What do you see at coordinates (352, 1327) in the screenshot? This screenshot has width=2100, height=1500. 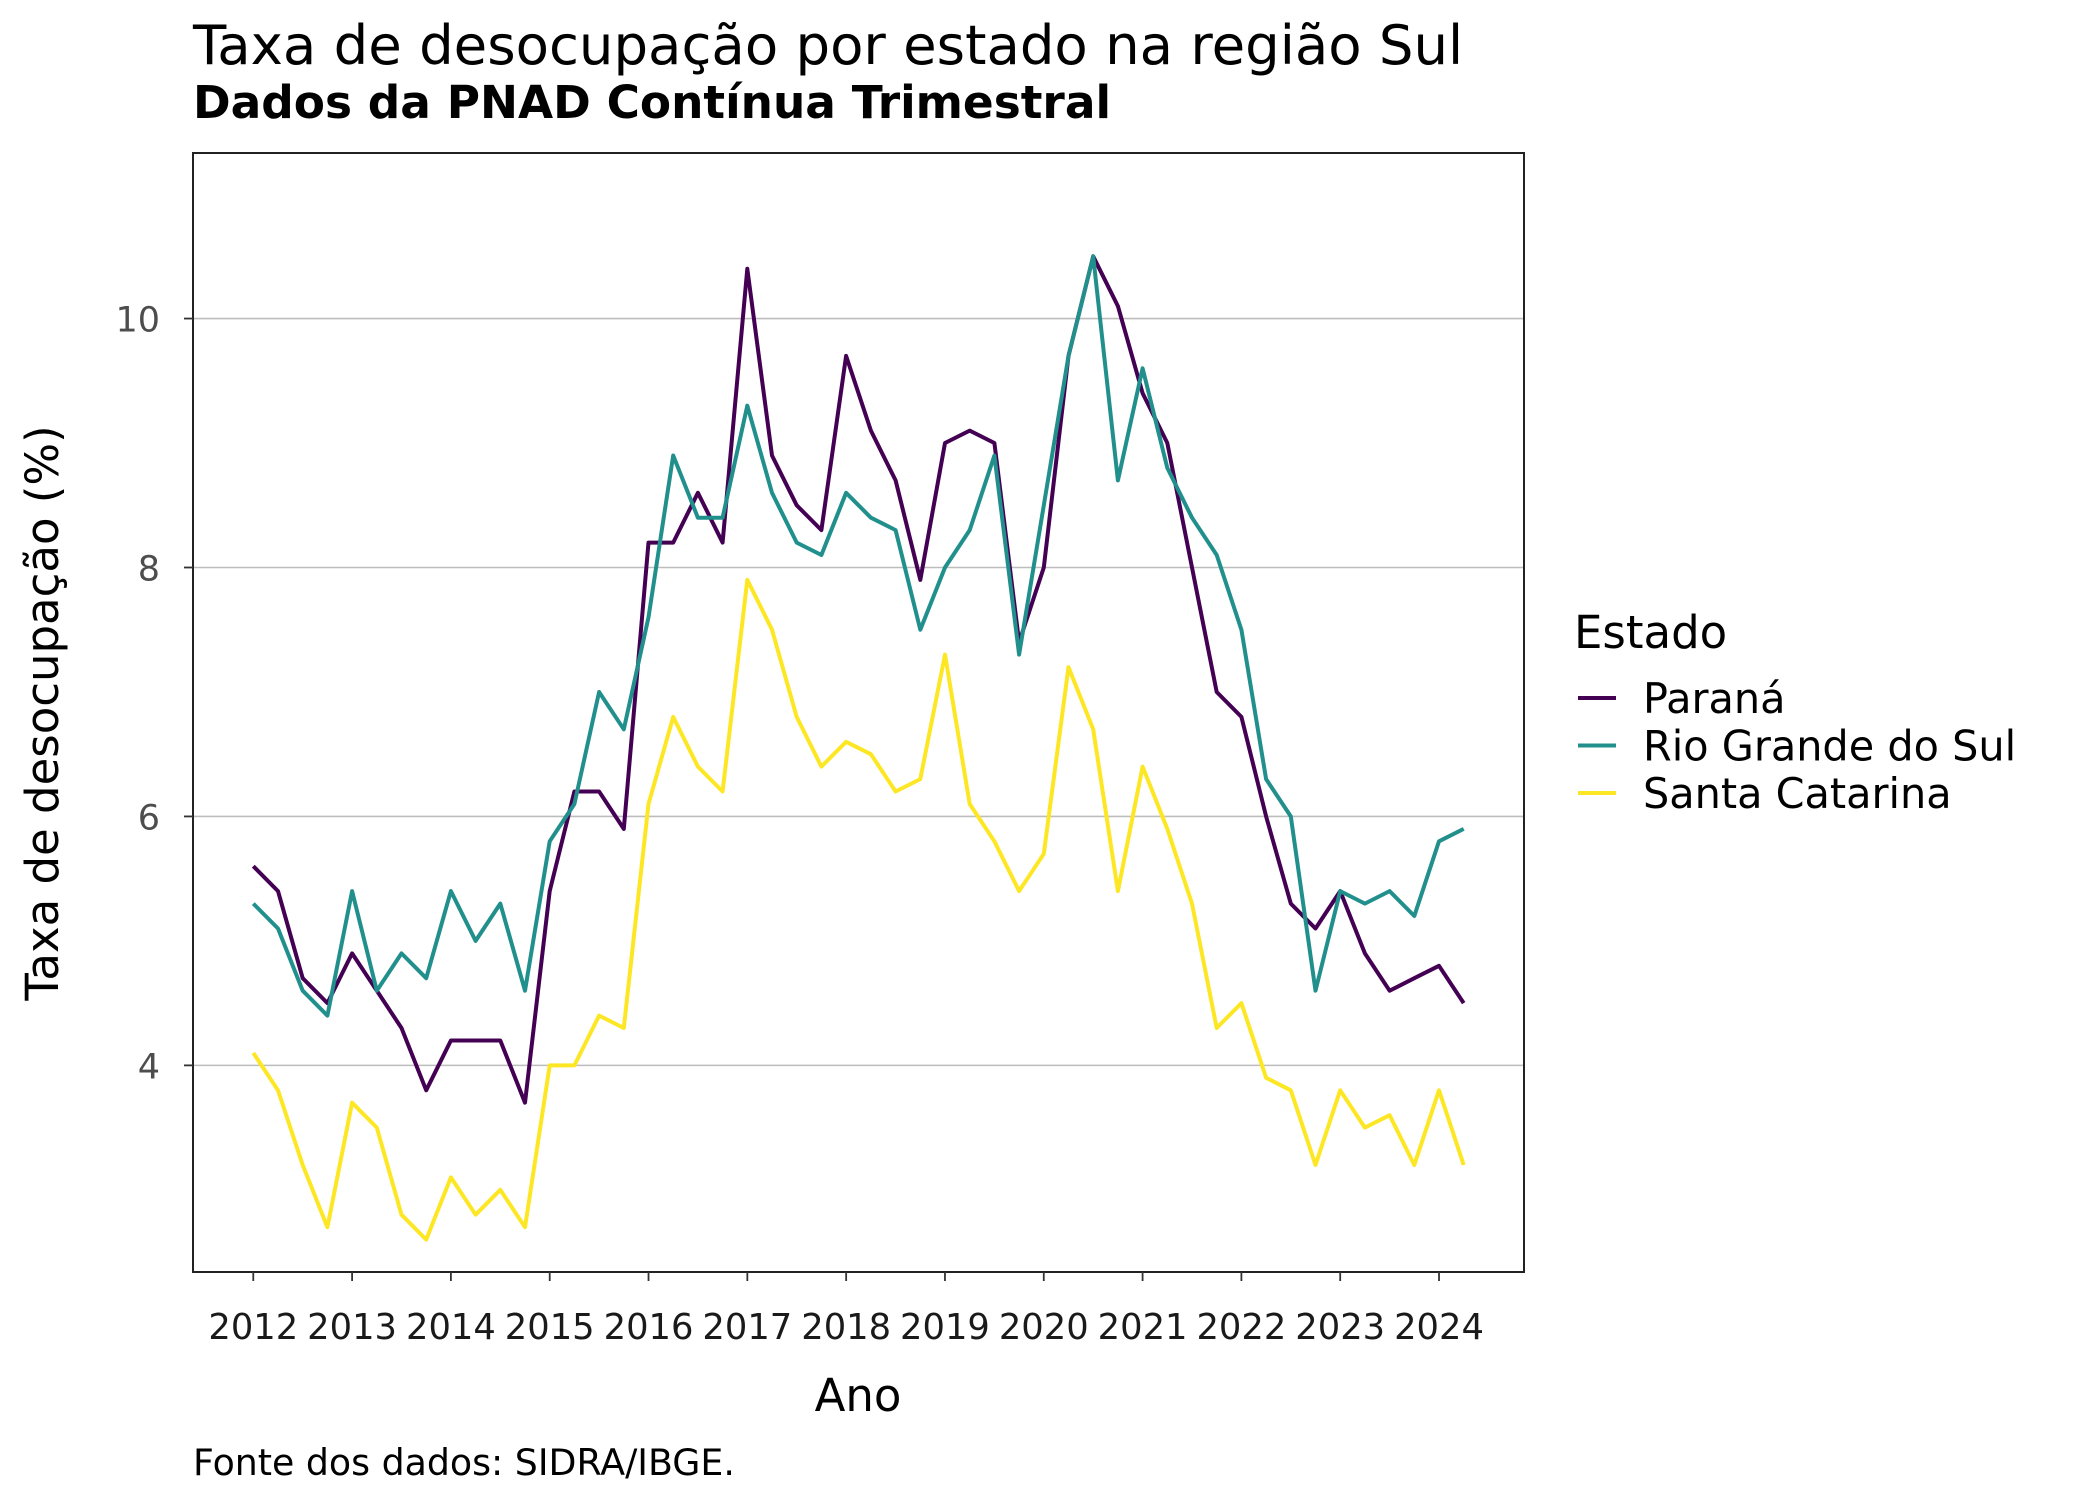 I see `x-tick-label: 2013` at bounding box center [352, 1327].